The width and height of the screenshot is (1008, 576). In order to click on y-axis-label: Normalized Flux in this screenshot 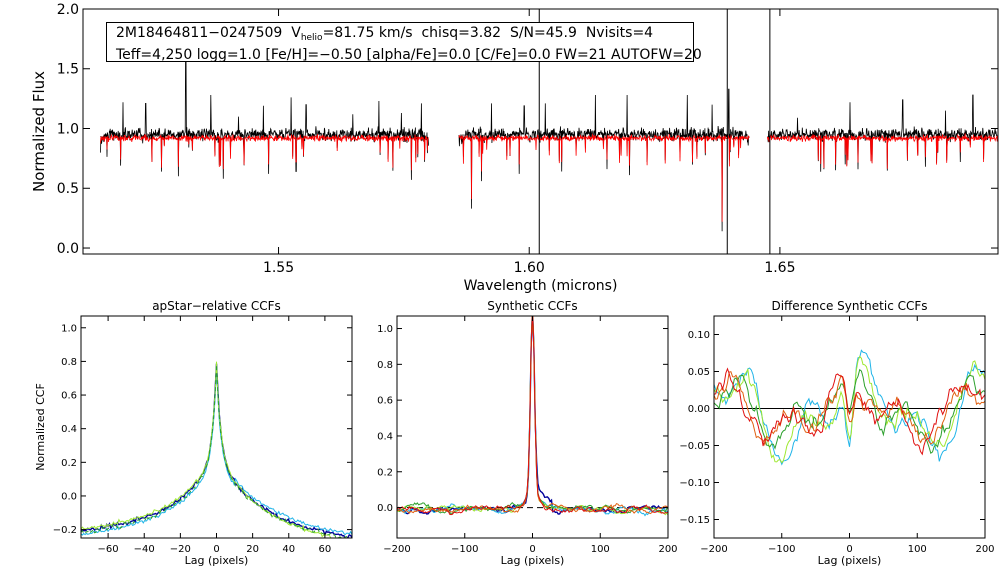, I will do `click(39, 131)`.